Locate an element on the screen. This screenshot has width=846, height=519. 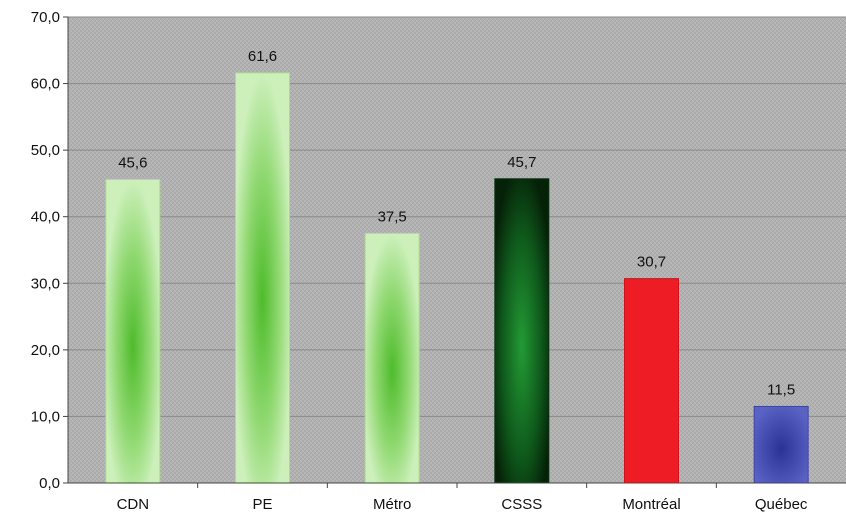
data-label: 30,7 is located at coordinates (651, 262).